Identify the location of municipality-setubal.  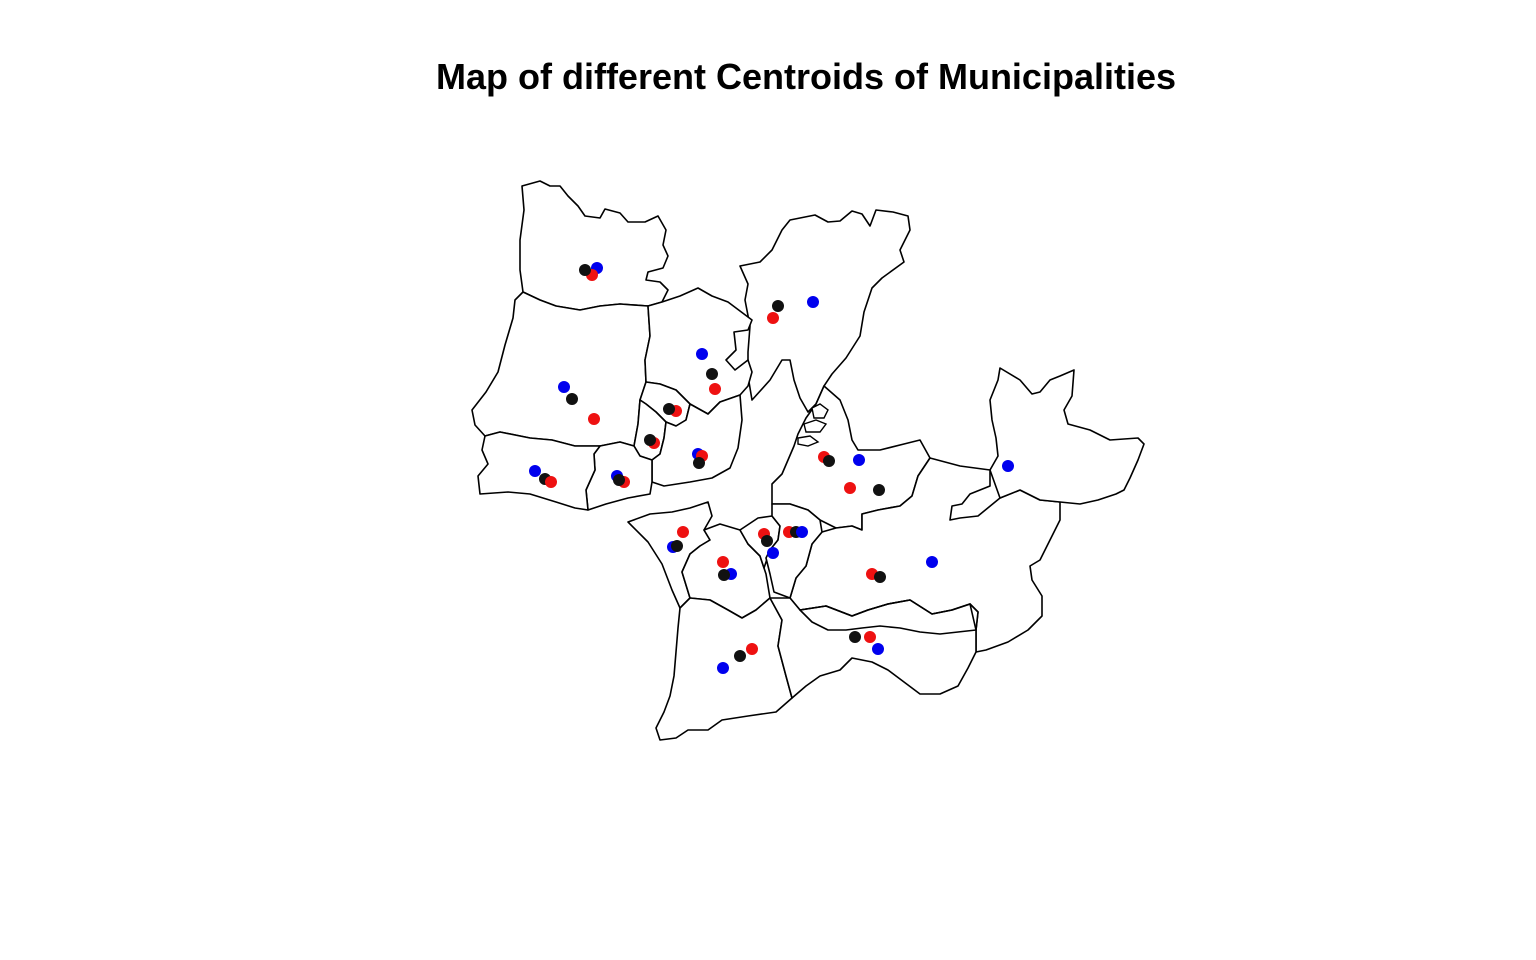
(888, 617).